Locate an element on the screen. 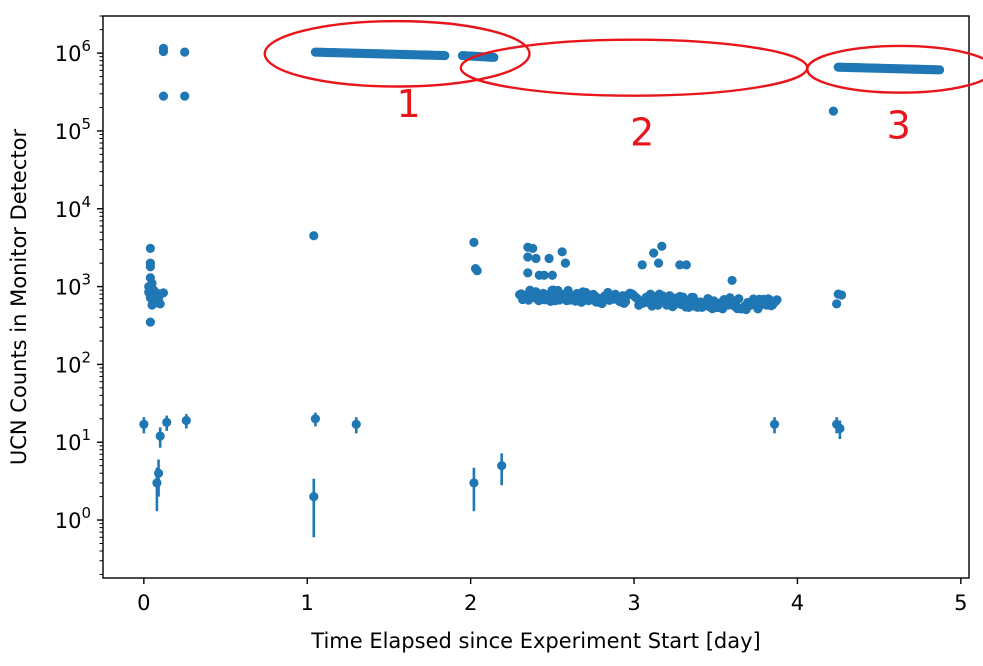  y-axis-label: UCN Counts in Monitor Detector is located at coordinates (19, 297).